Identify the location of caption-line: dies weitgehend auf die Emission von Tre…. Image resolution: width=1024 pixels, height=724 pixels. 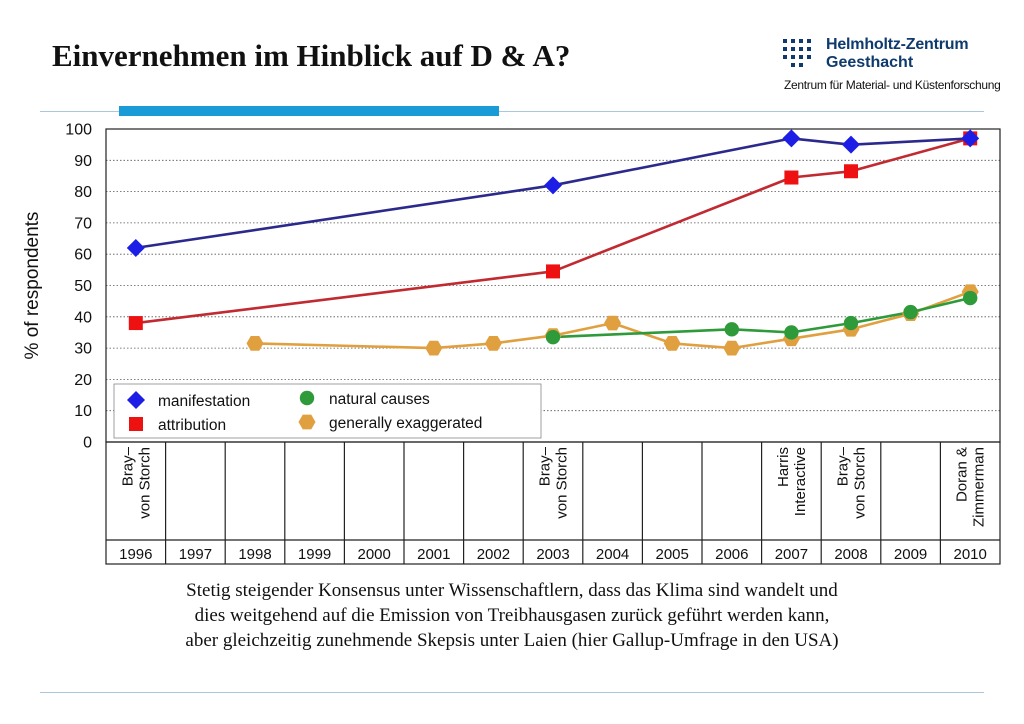
(512, 615).